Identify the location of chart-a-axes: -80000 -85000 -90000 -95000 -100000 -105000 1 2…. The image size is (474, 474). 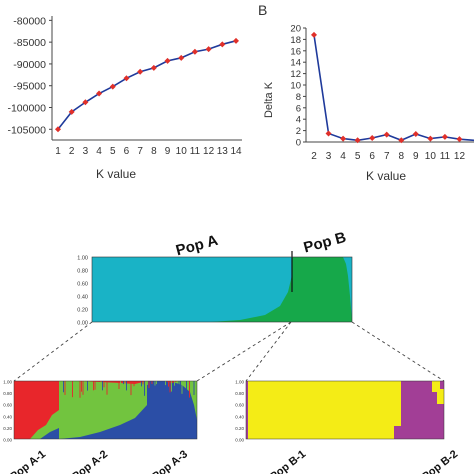
(124, 86).